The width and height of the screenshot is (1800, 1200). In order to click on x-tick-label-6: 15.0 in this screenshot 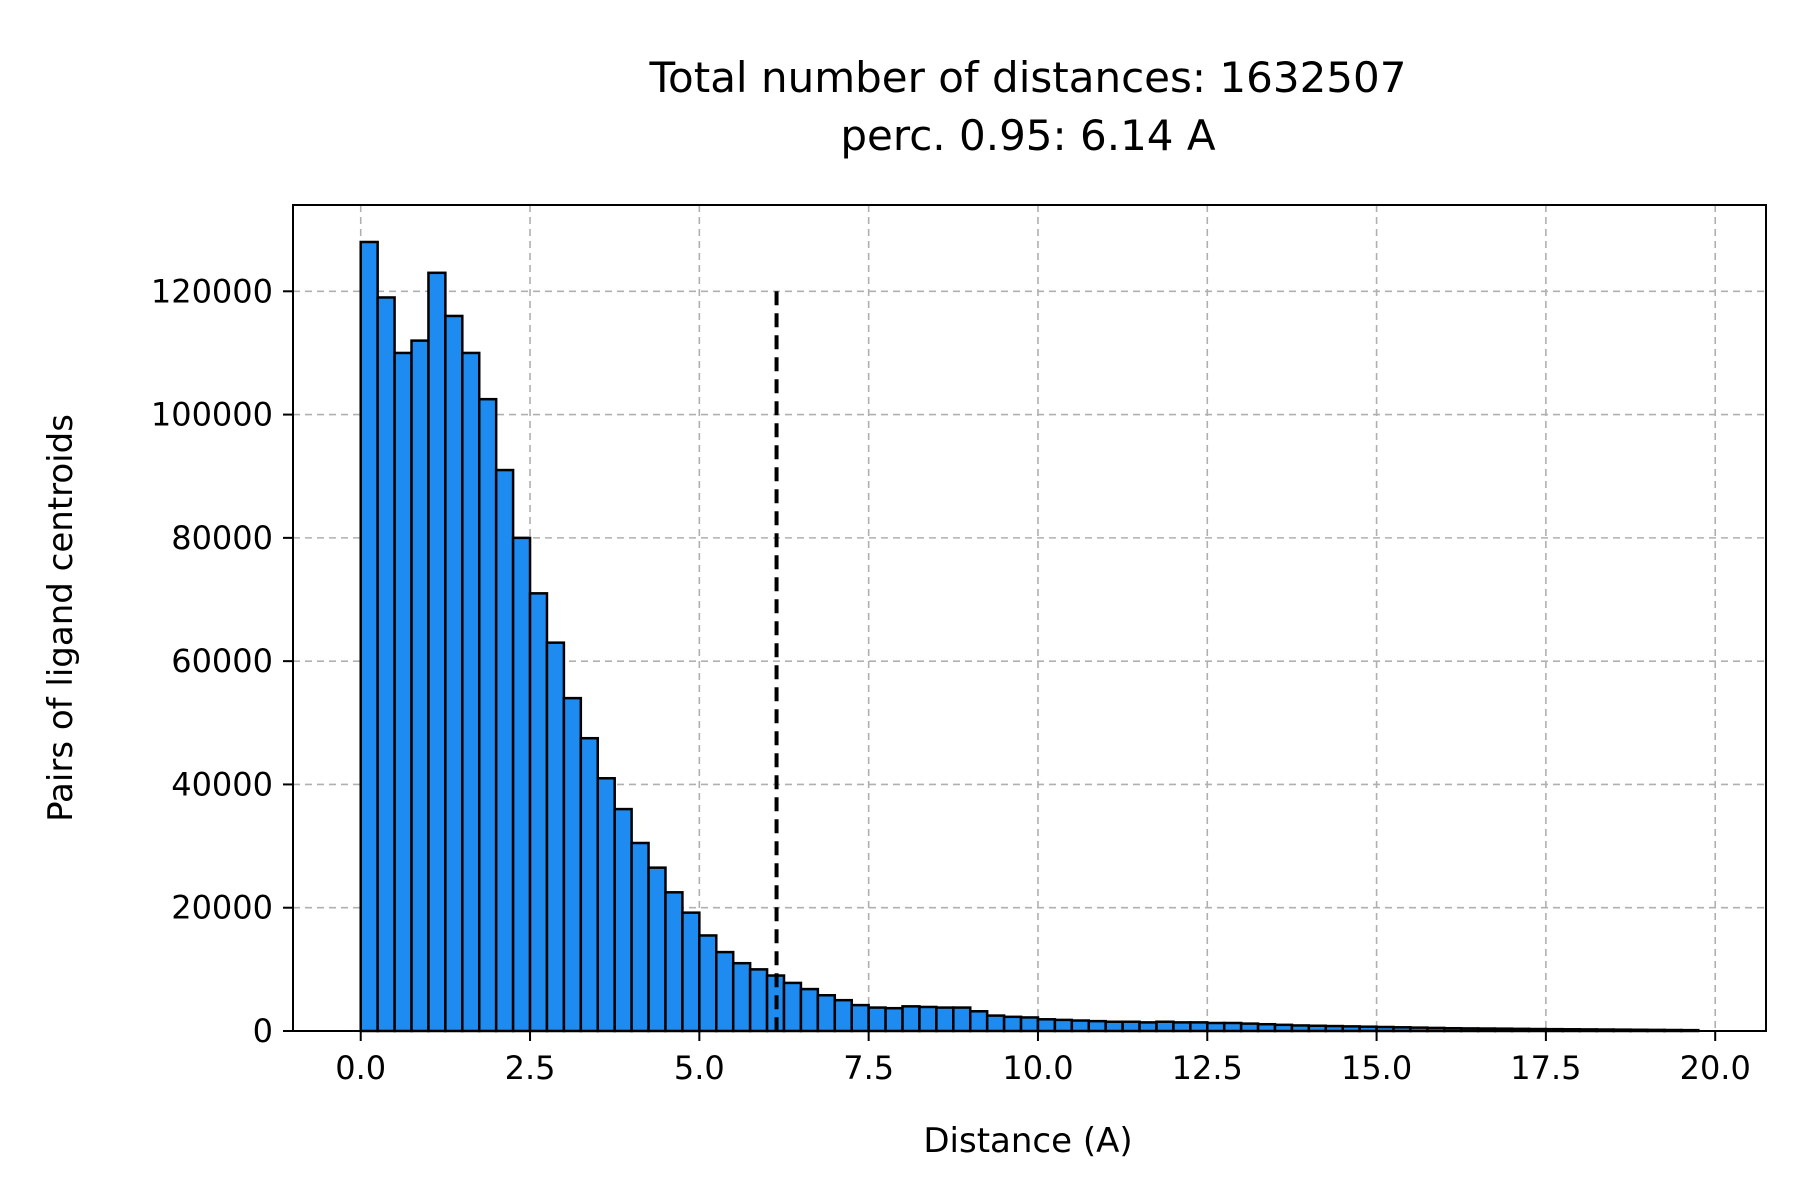, I will do `click(1376, 1068)`.